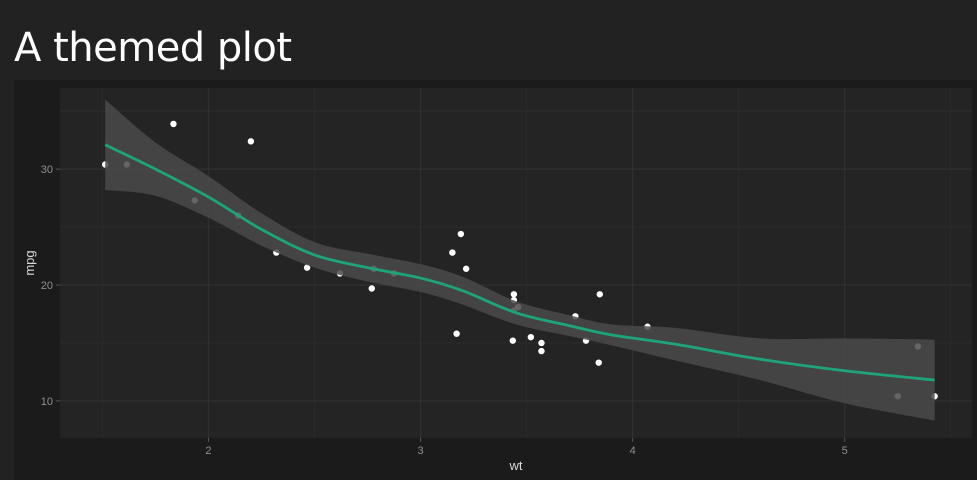  What do you see at coordinates (208, 451) in the screenshot?
I see `x-tick-label: 2` at bounding box center [208, 451].